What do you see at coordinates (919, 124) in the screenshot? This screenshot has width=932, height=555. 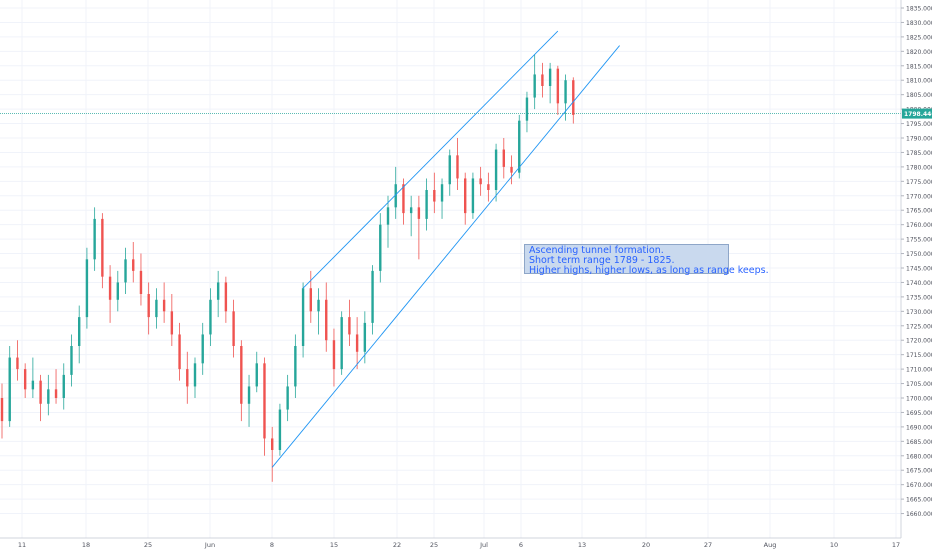 I see `price-tick-label: 1795.000` at bounding box center [919, 124].